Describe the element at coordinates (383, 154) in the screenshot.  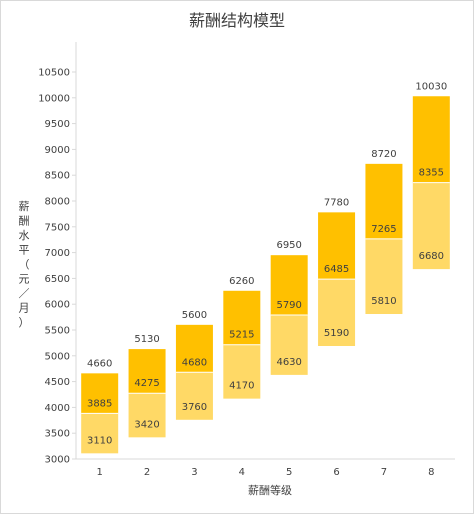
I see `max-value-label: 8720` at that location.